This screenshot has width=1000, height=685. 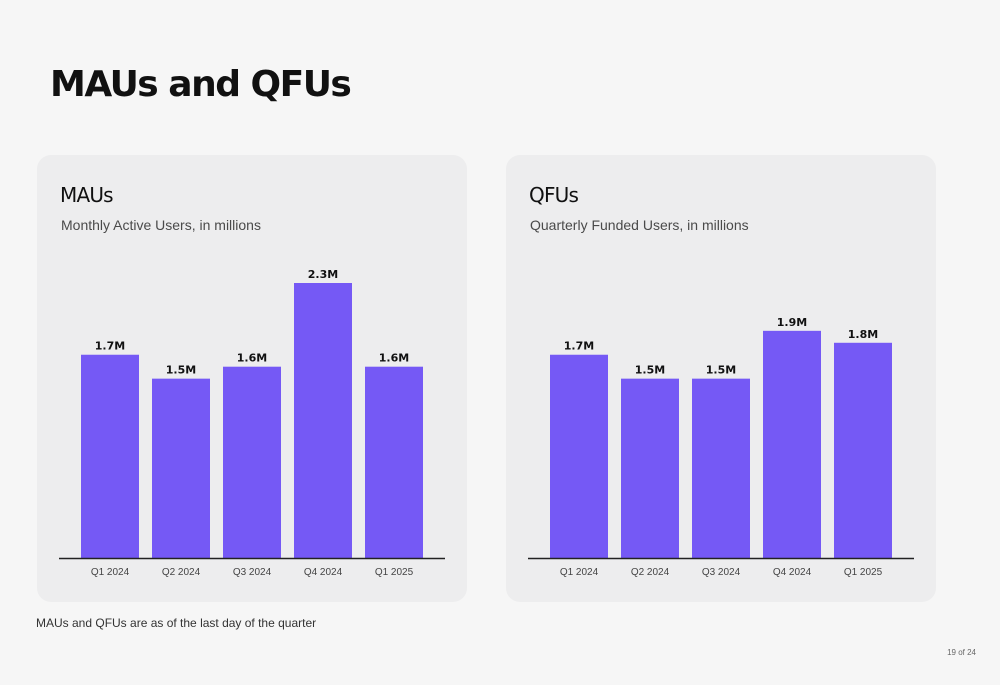 I want to click on page-title: MAUs and QFUs, so click(x=201, y=84).